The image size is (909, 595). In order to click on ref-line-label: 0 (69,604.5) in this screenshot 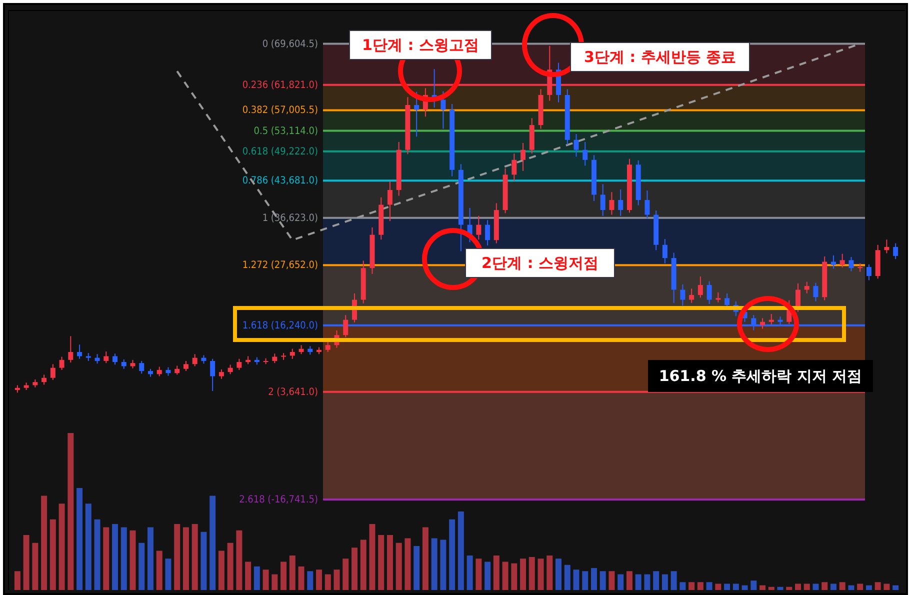, I will do `click(290, 44)`.